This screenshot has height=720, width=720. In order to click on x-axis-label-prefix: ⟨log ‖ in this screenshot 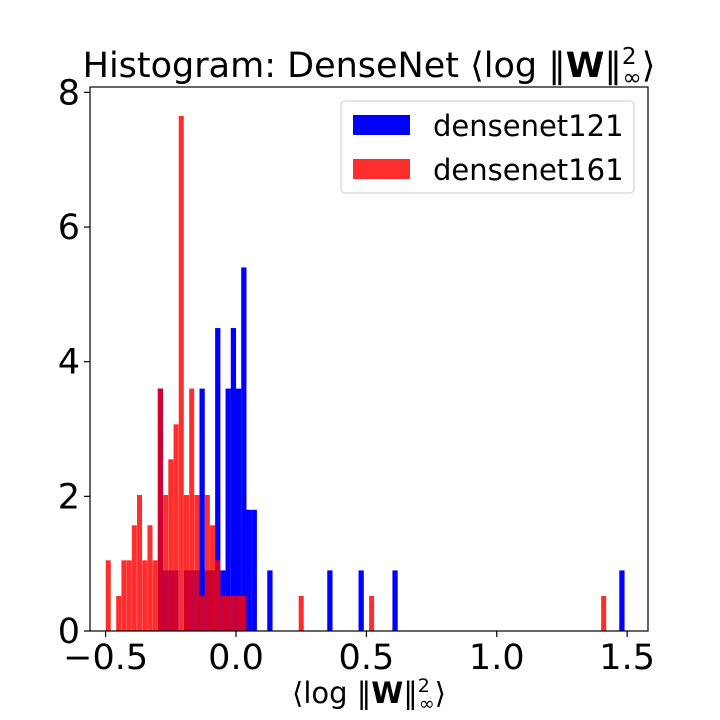, I will do `click(331, 693)`.